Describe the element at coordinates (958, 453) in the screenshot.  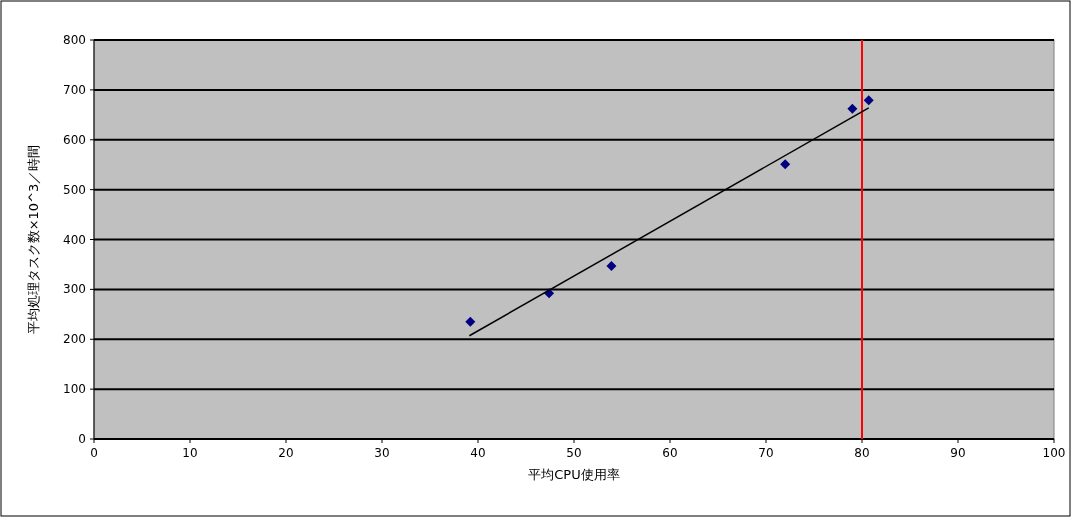
I see `x-tick-label: 90` at that location.